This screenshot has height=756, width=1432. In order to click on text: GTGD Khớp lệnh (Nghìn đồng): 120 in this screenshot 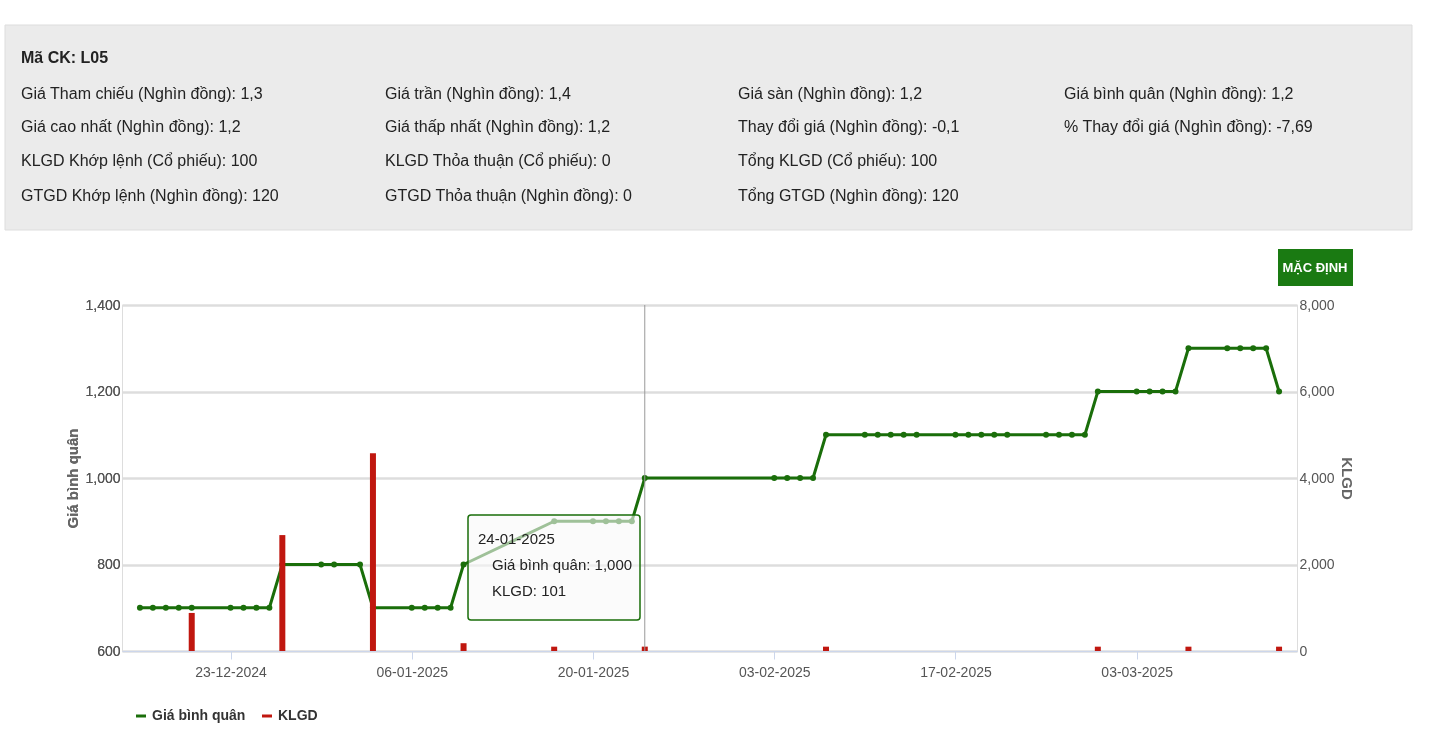, I will do `click(150, 195)`.